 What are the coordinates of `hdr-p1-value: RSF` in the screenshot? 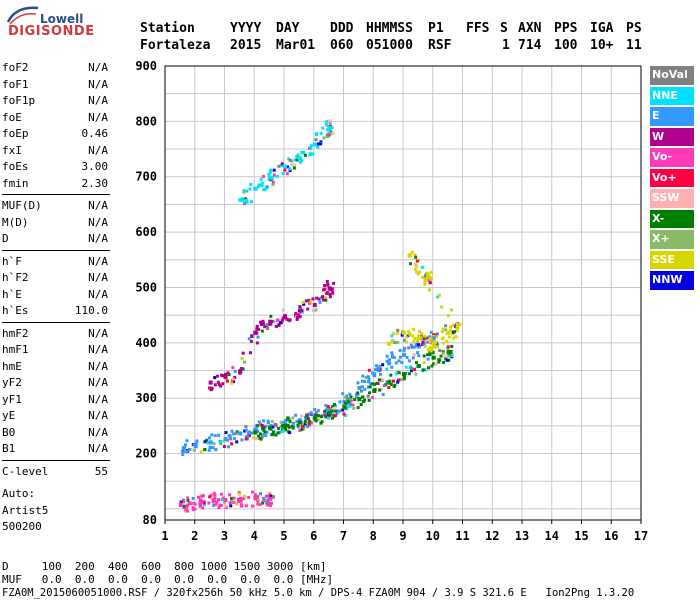 It's located at (440, 45).